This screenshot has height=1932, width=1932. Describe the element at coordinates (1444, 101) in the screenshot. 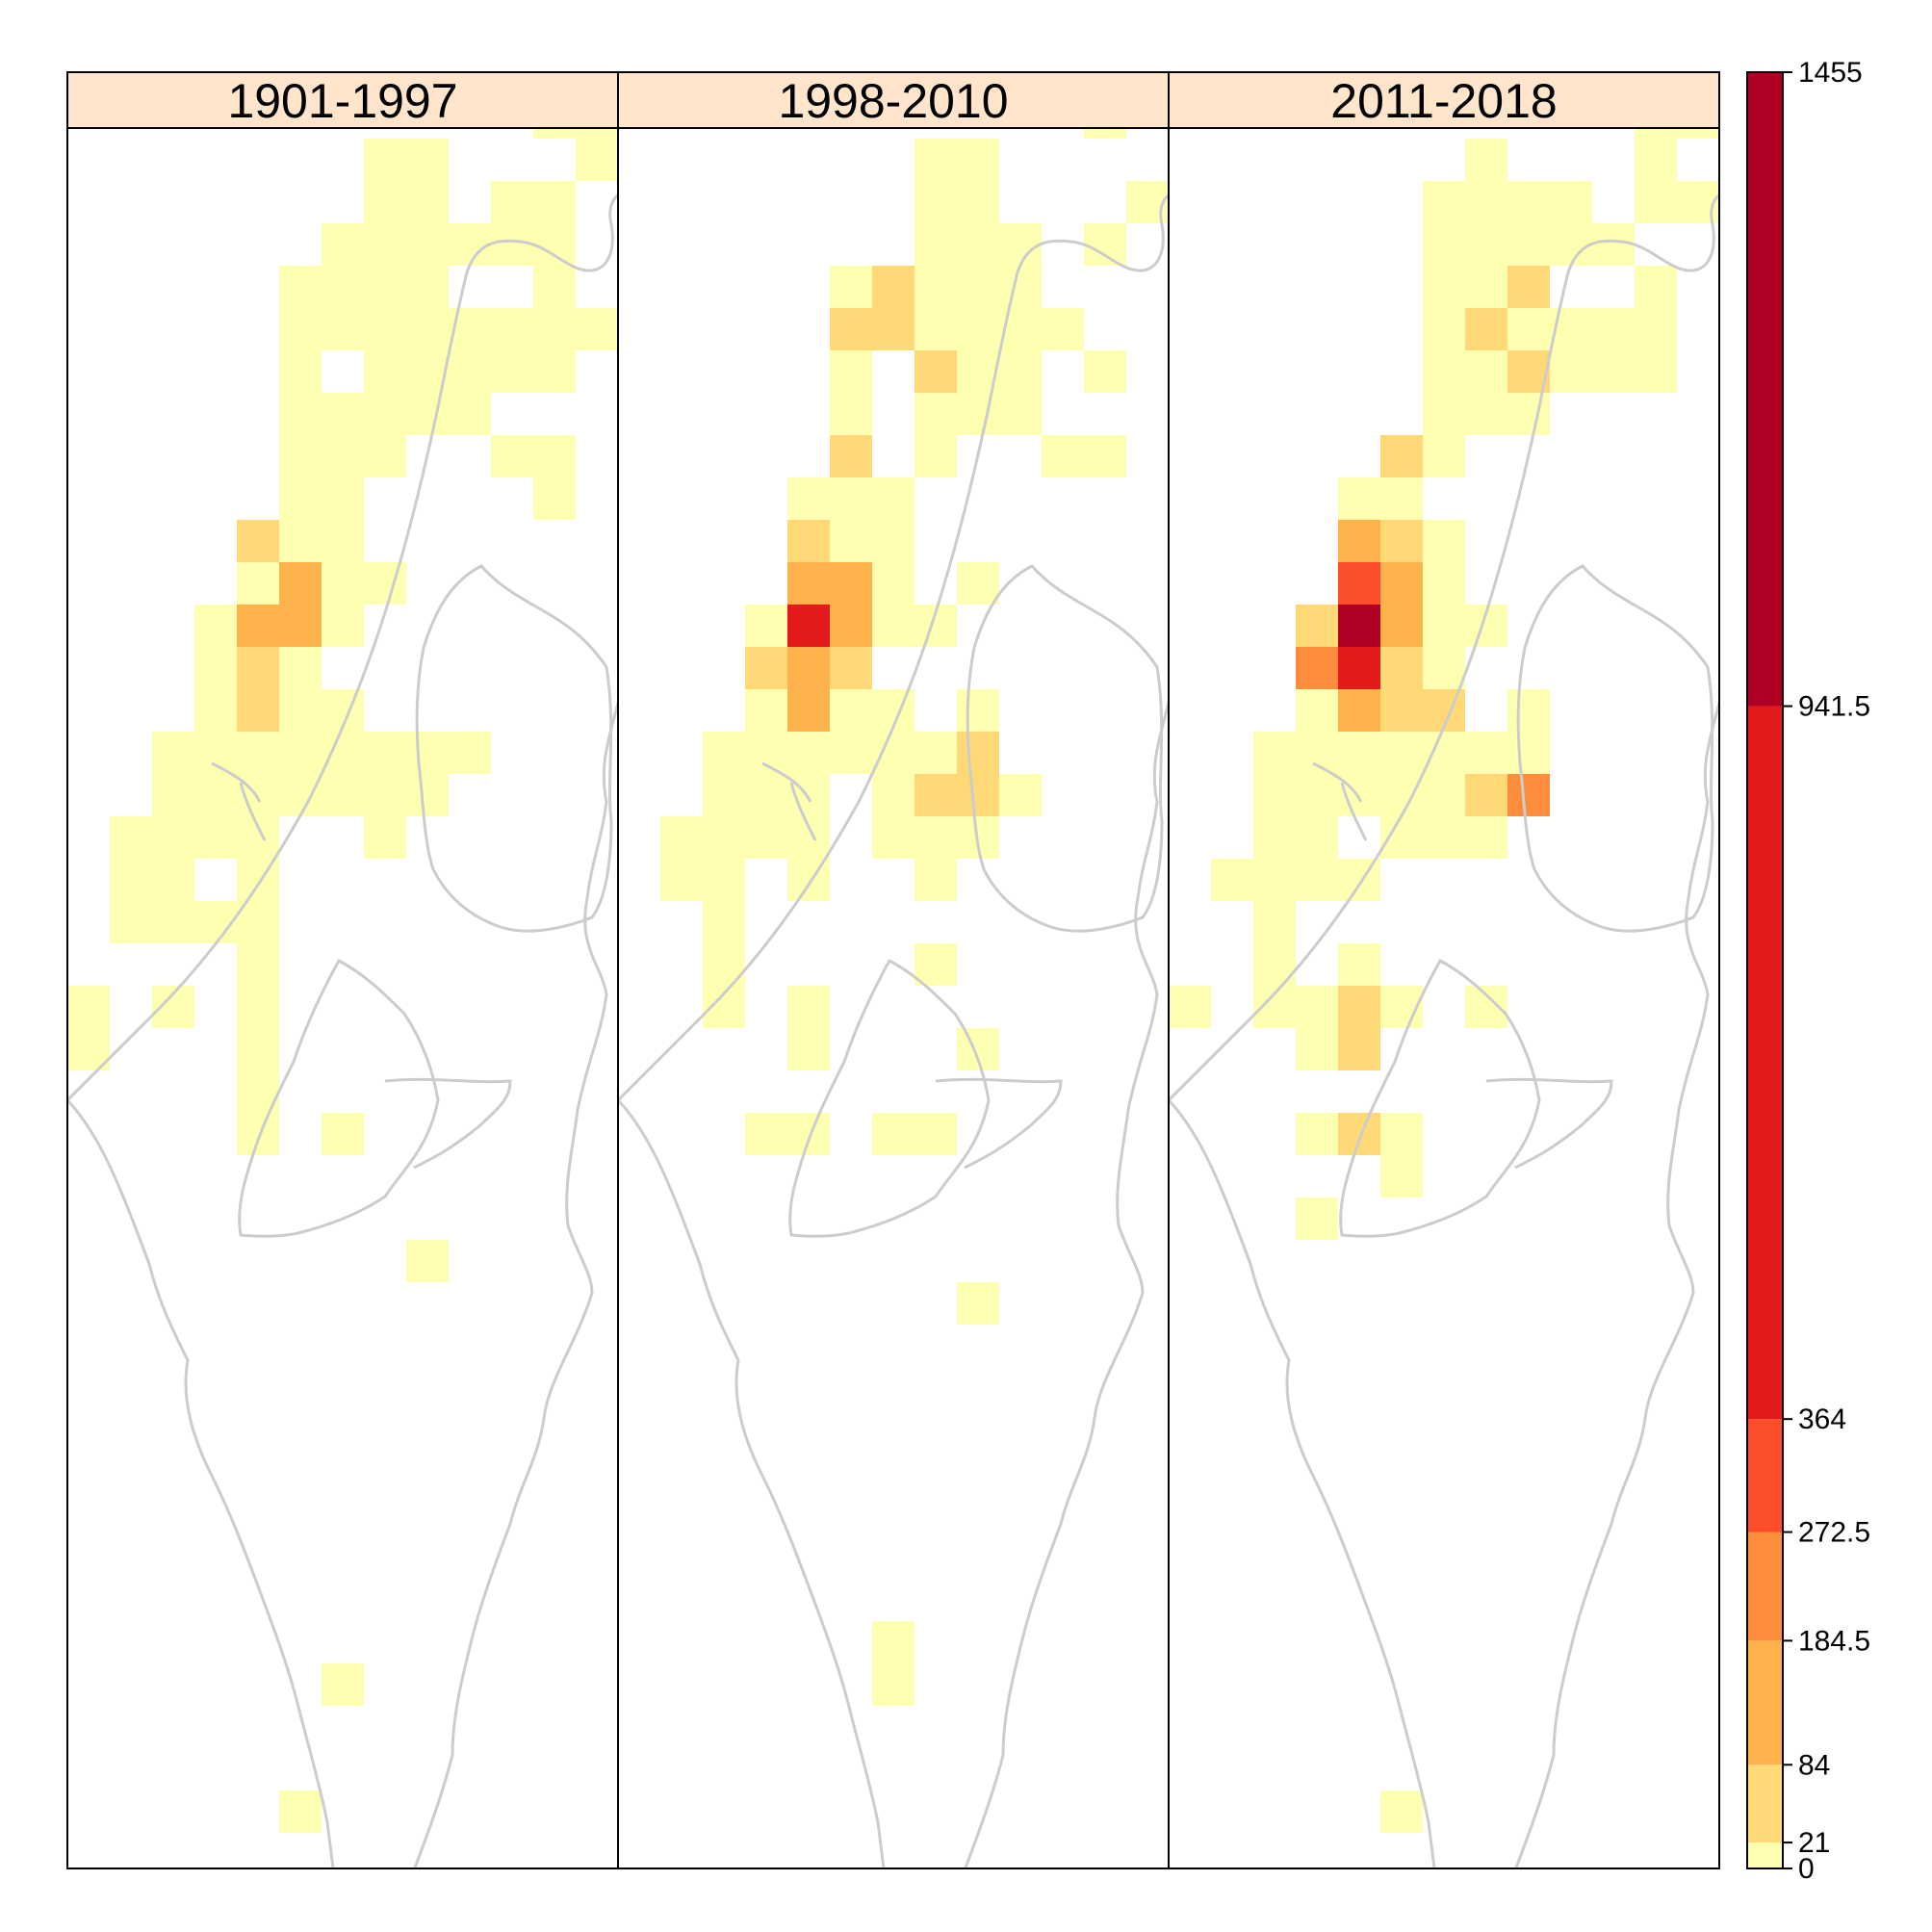

I see `panel-title: 2011-2018` at that location.